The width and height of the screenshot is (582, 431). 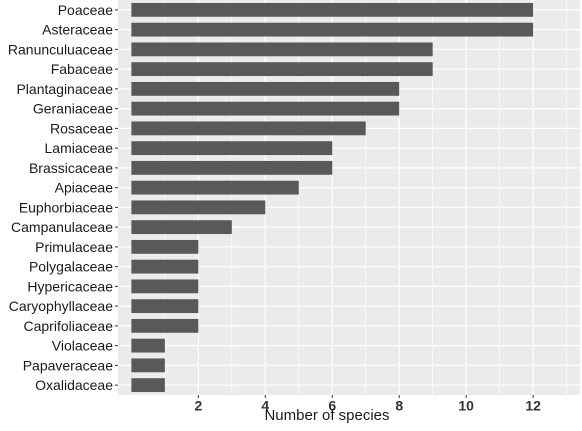 What do you see at coordinates (282, 69) in the screenshot?
I see `bar-fabaceae` at bounding box center [282, 69].